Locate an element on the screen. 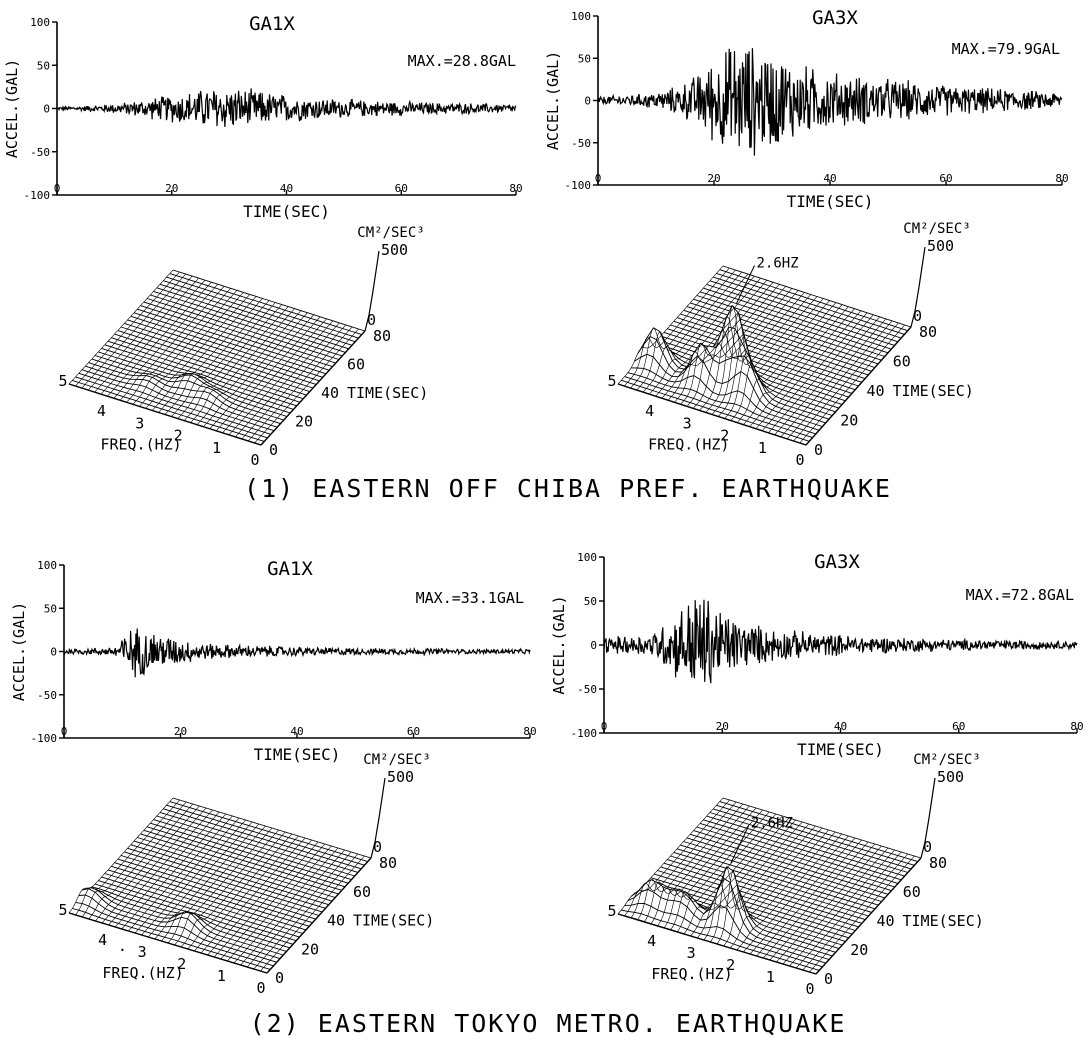 This screenshot has height=1044, width=1091. peak-leader-line is located at coordinates (740, 844).